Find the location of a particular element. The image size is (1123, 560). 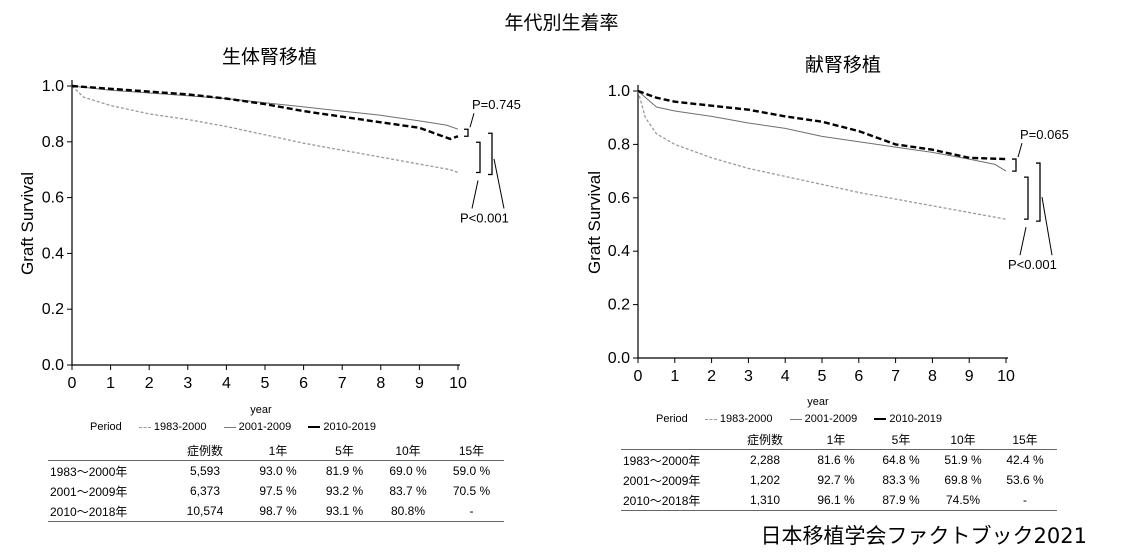

table-cell: 1,202 is located at coordinates (765, 480).